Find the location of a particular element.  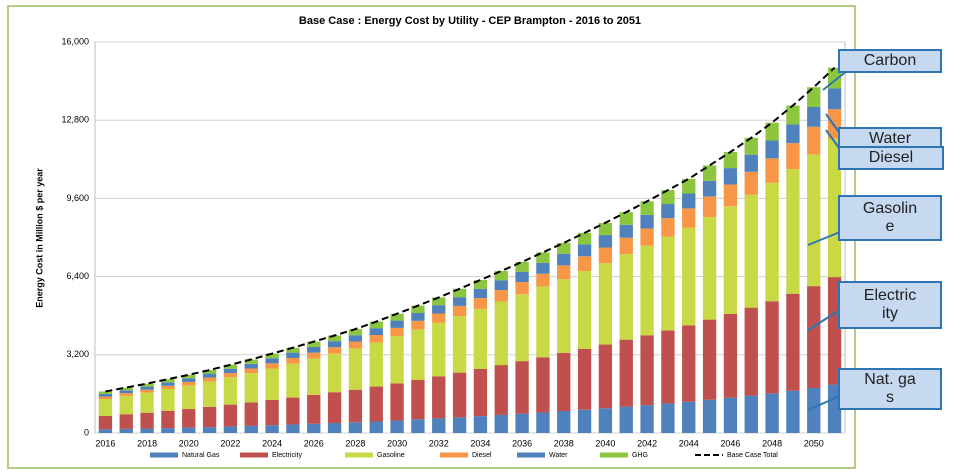

x-tick-label: 2042 is located at coordinates (647, 443).